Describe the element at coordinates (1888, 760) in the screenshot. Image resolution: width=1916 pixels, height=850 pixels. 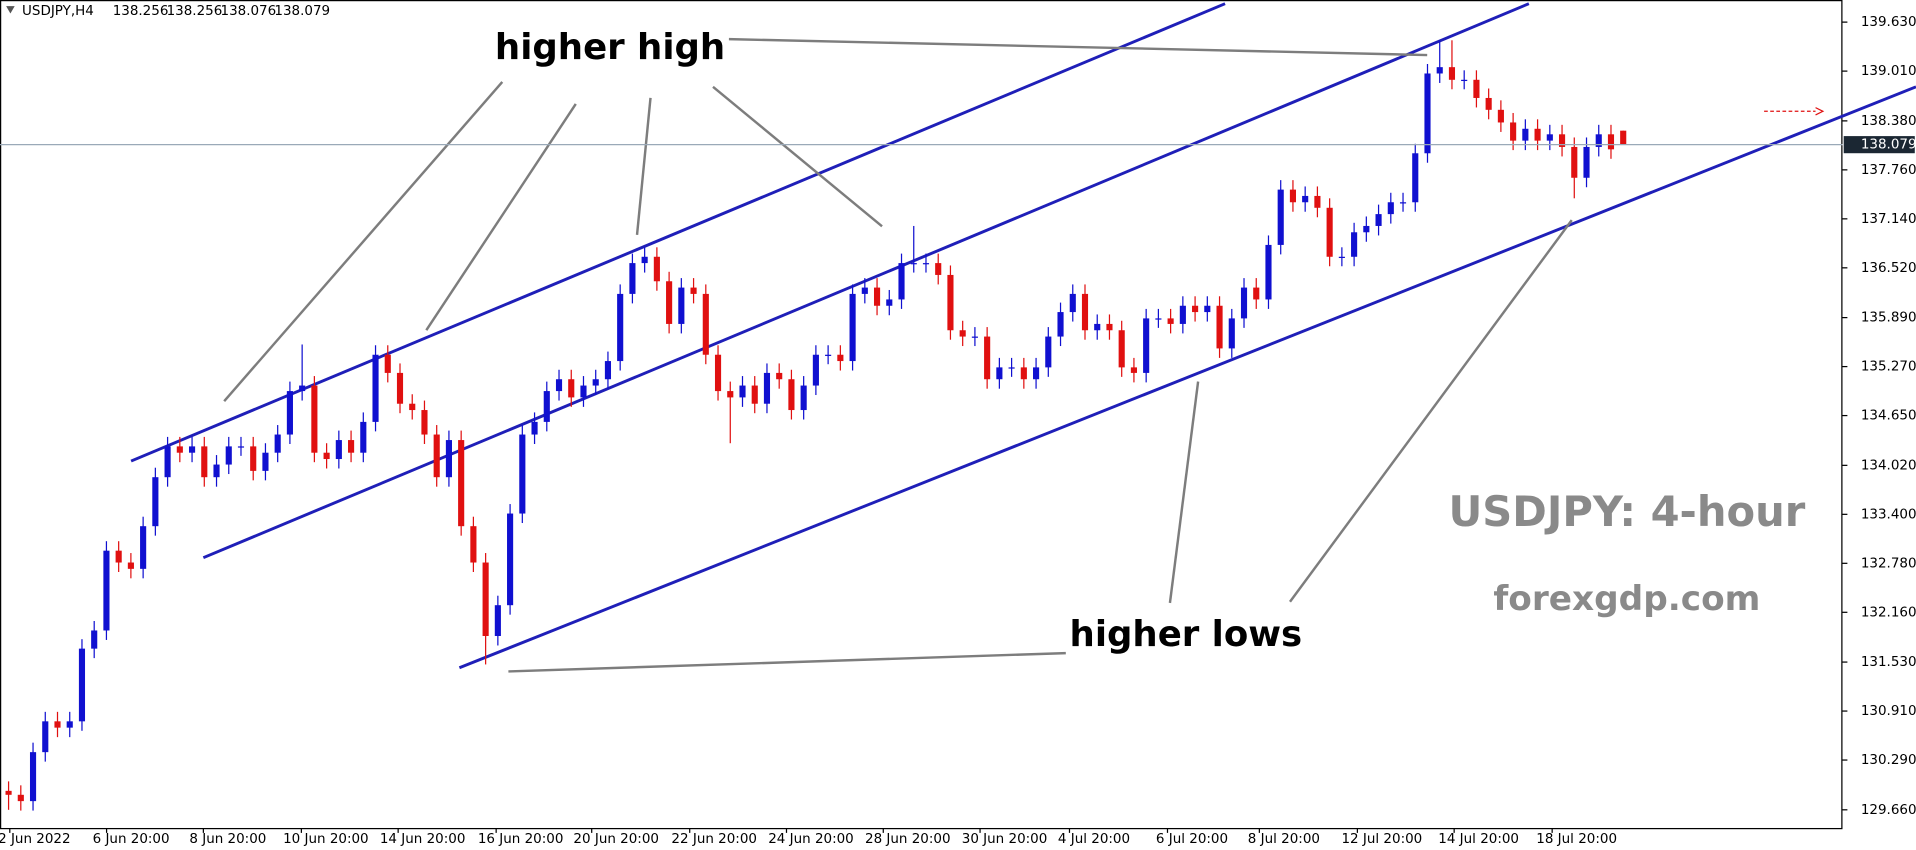
I see `y-tick-label: 130.290` at that location.